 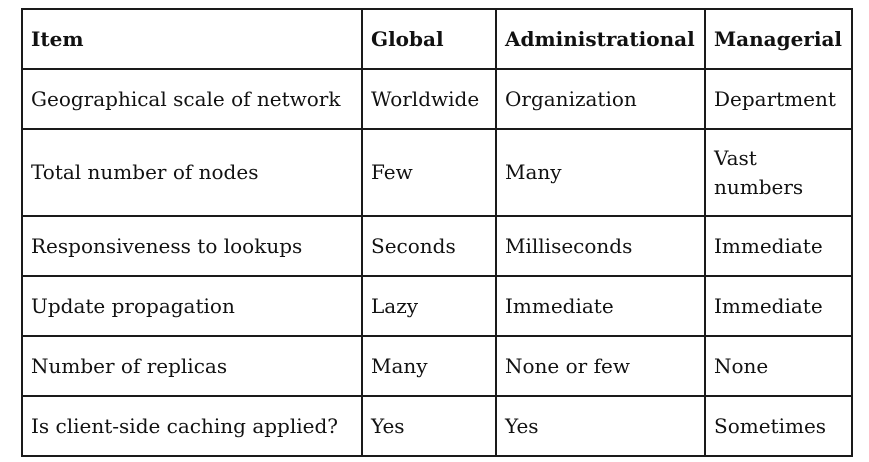 I want to click on row-label-cell: Total number of nodes, so click(x=192, y=172).